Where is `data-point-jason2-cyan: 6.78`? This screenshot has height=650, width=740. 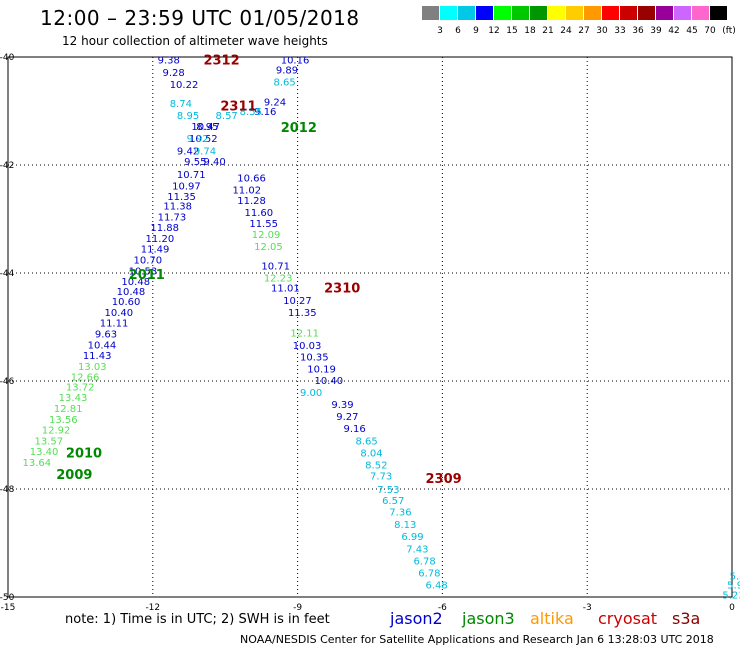
data-point-jason2-cyan: 6.78 is located at coordinates (424, 561).